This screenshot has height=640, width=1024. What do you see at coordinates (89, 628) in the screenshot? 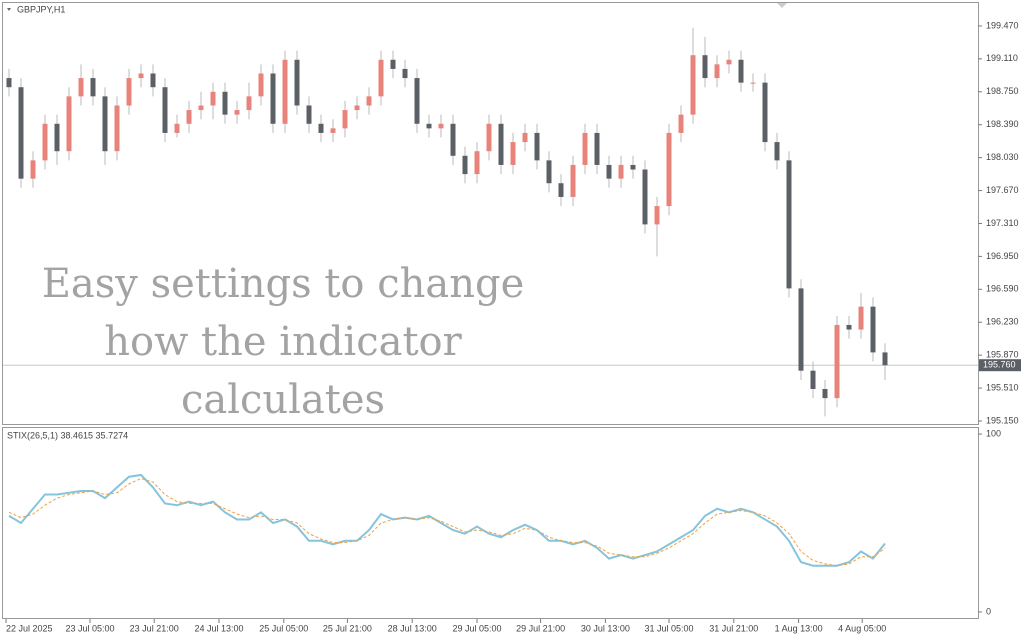
I see `x-tick-label: 23 Jul 05:00` at bounding box center [89, 628].